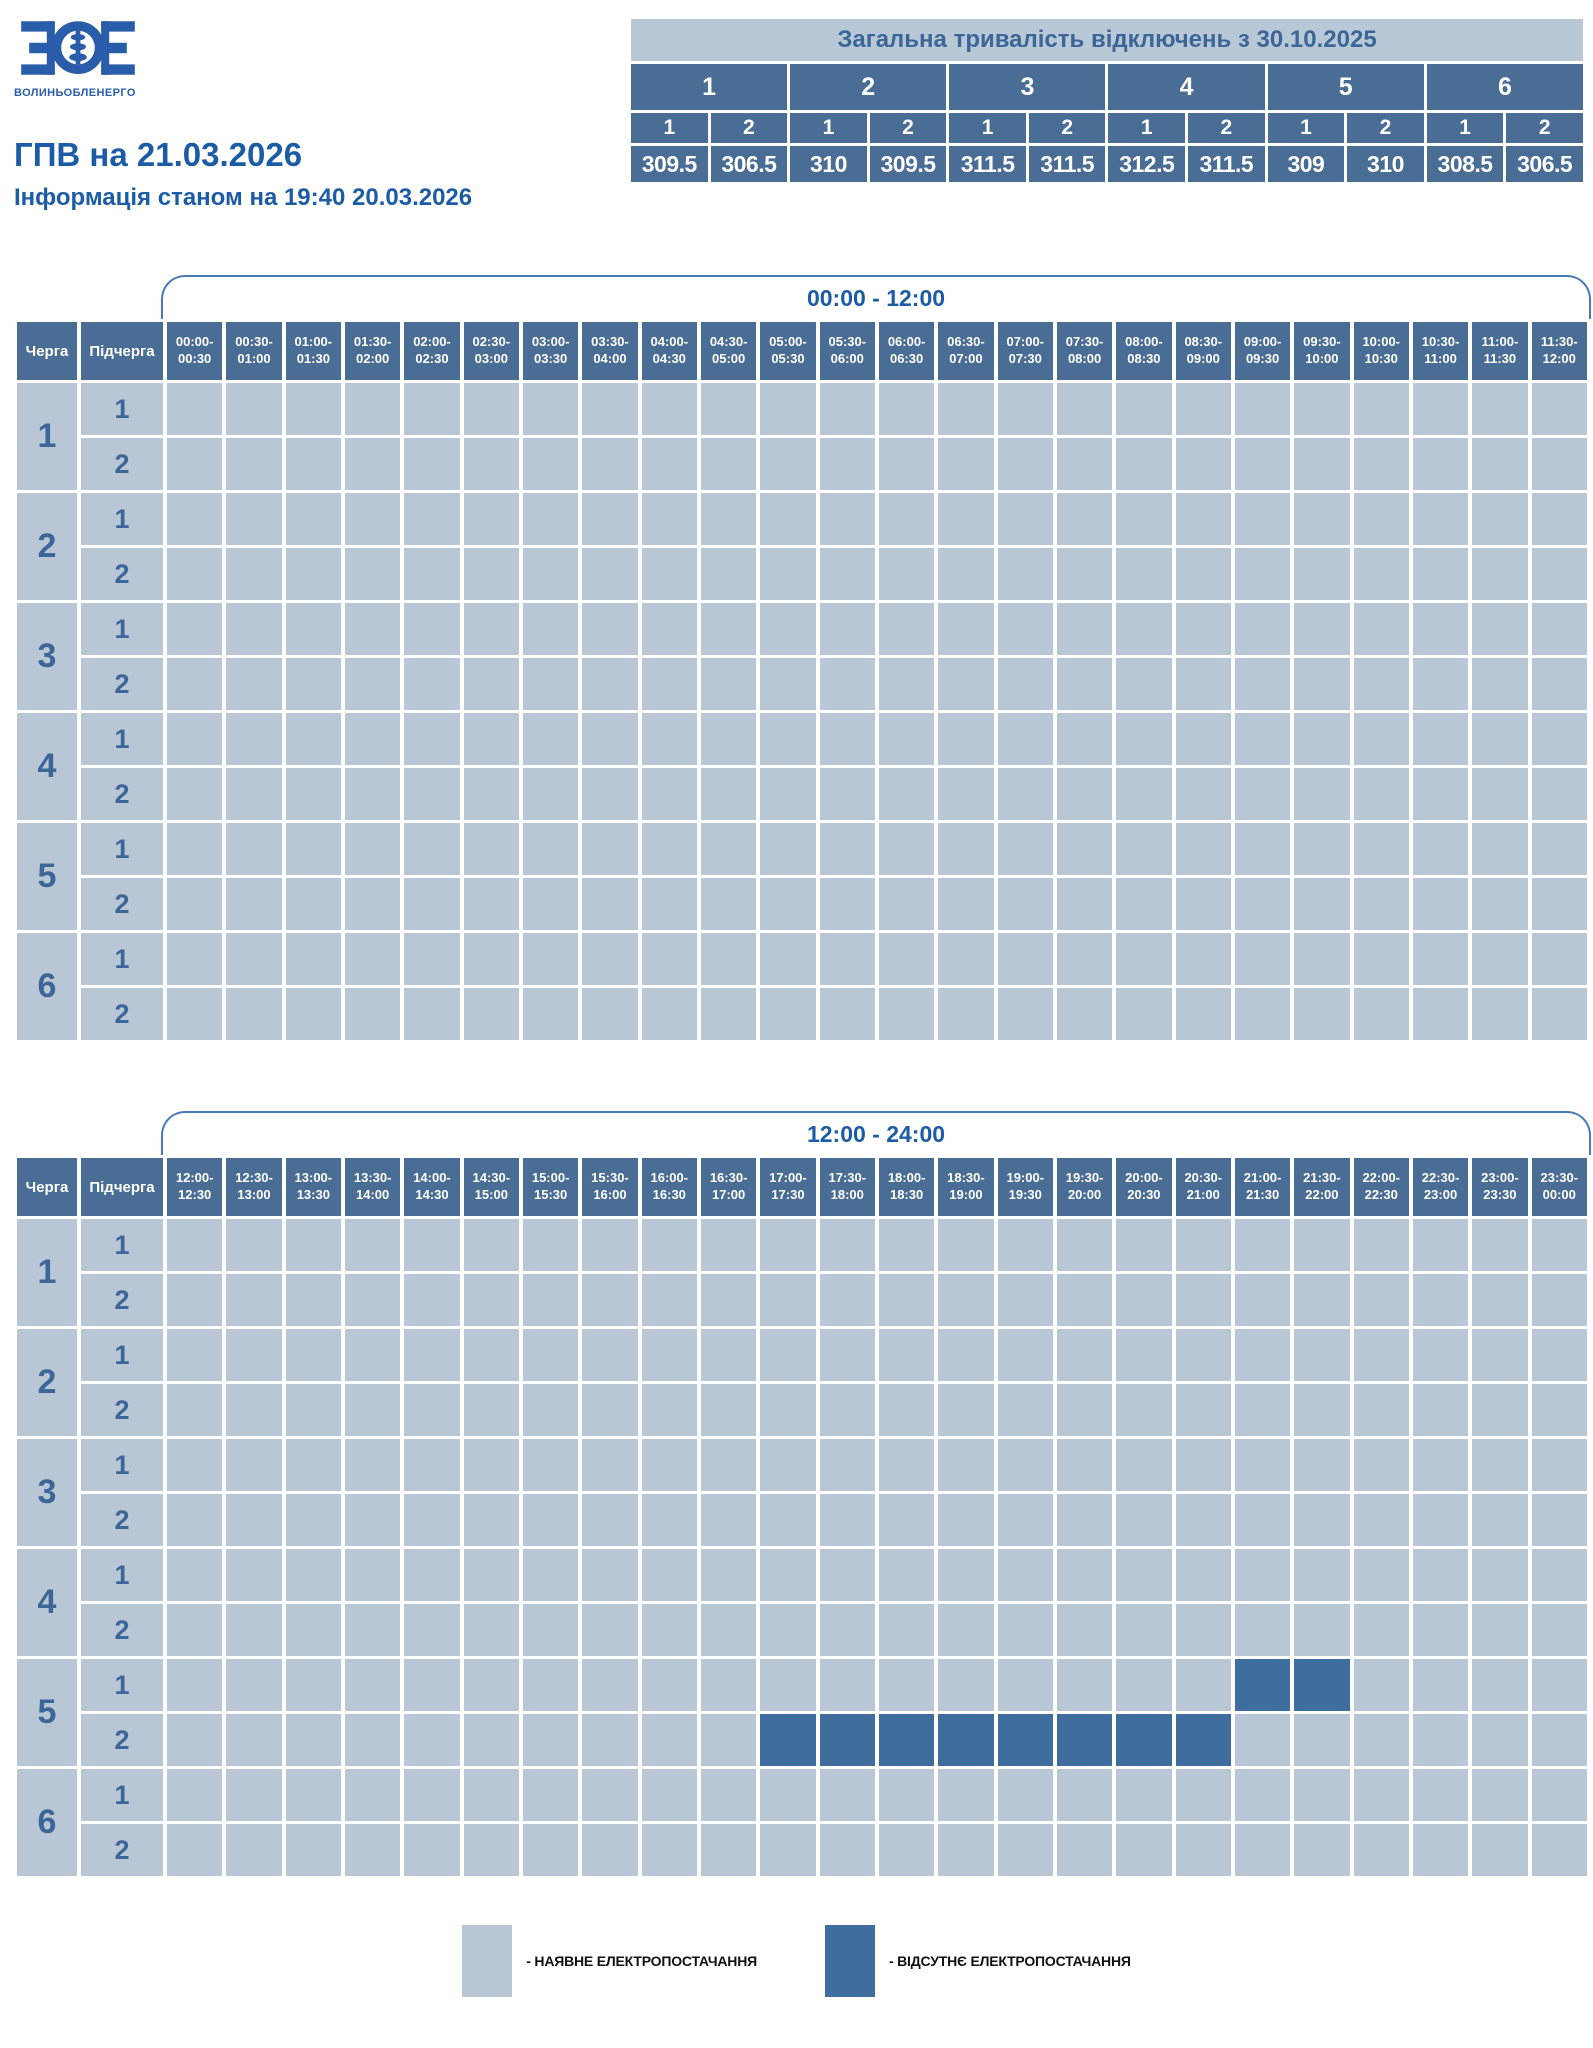 This screenshot has height=2048, width=1593. Describe the element at coordinates (1559, 1178) in the screenshot. I see `time-slot-start: 23:30-` at that location.